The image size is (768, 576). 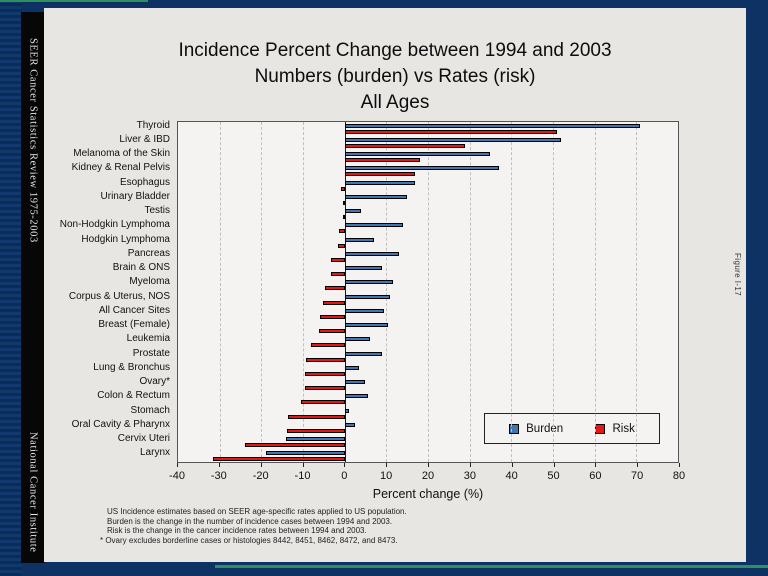 What do you see at coordinates (491, 566) in the screenshot?
I see `bottom-green-line` at bounding box center [491, 566].